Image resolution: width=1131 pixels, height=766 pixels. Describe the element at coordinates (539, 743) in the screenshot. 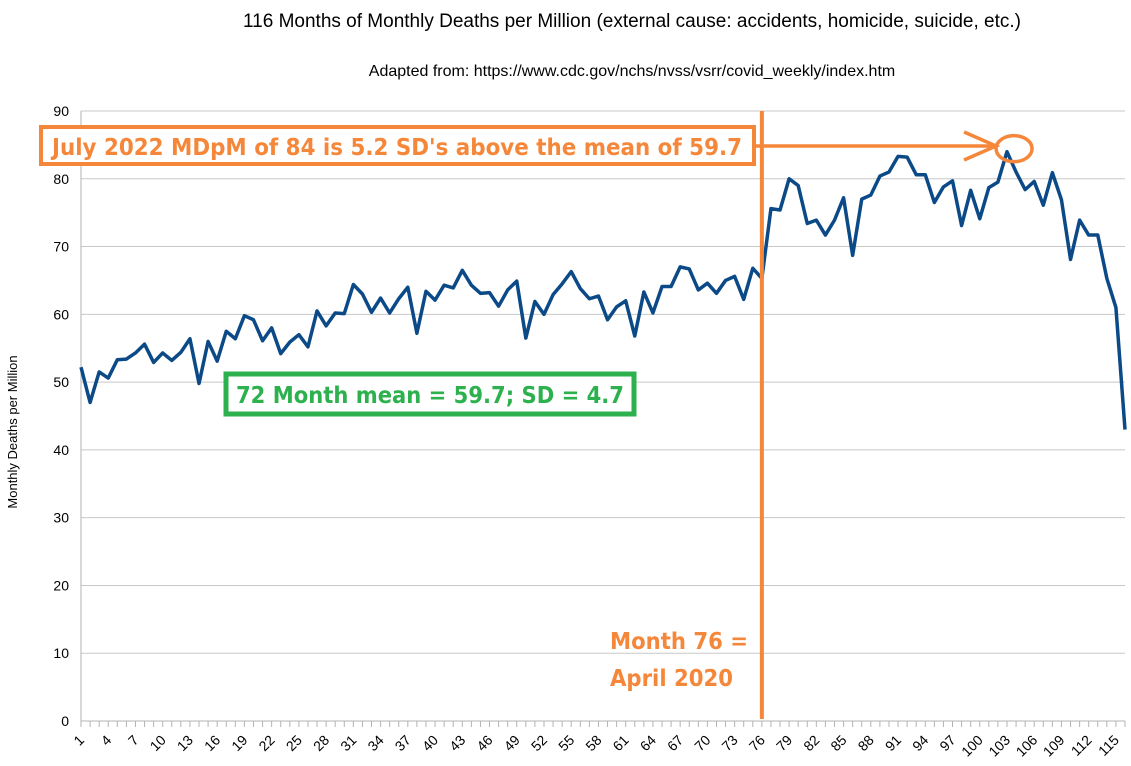

I see `x-tick-label: 52` at that location.